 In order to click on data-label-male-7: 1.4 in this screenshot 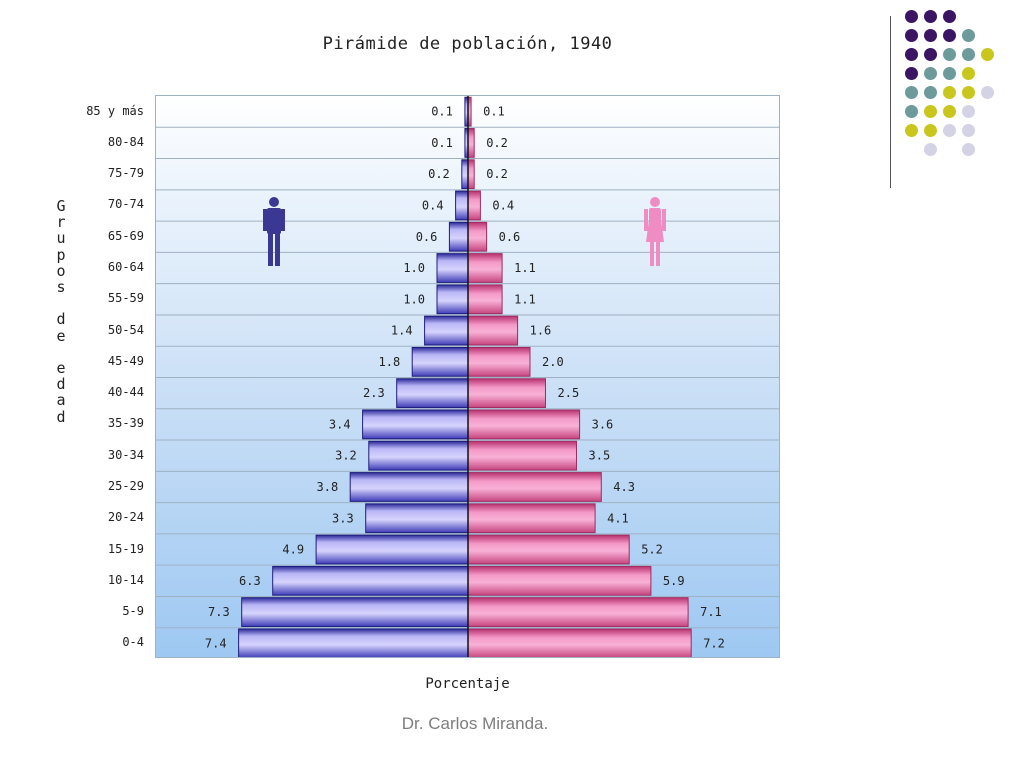, I will do `click(402, 331)`.